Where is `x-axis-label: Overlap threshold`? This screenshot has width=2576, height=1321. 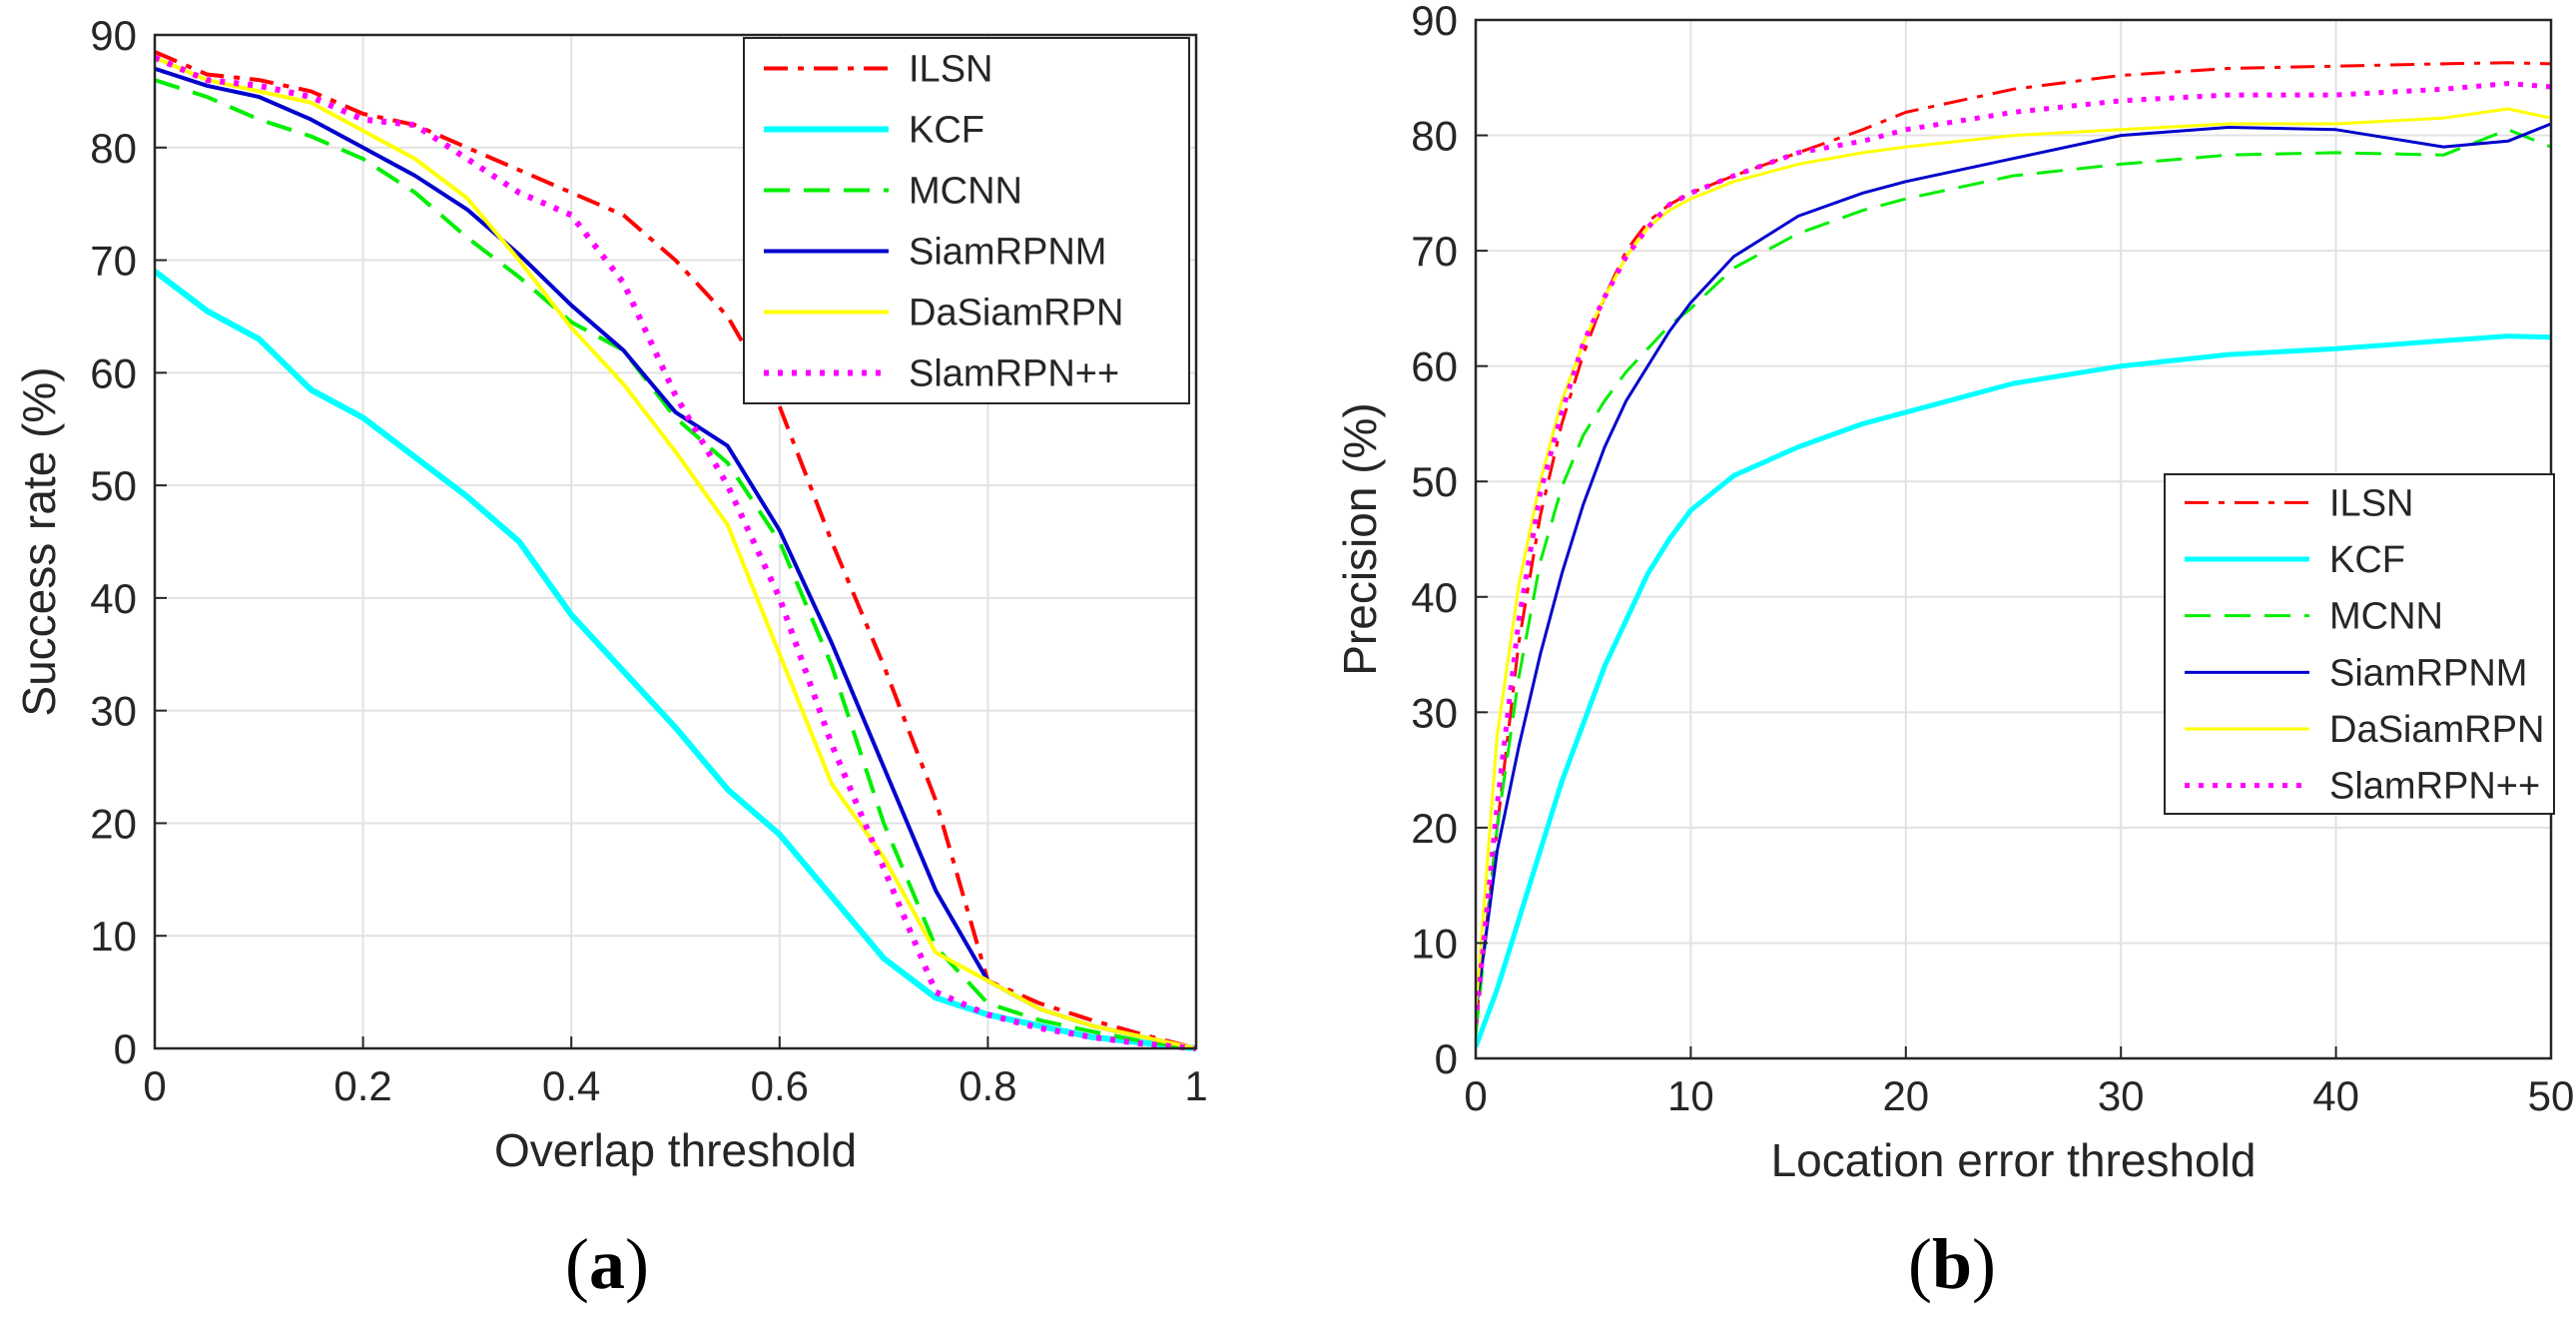
x-axis-label: Overlap threshold is located at coordinates (675, 1150).